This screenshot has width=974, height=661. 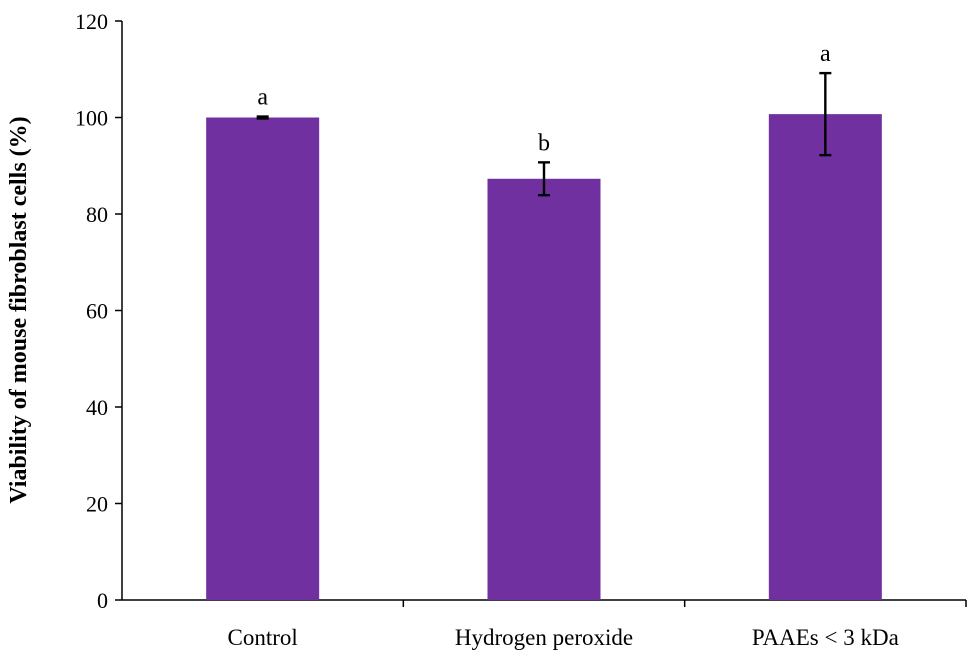 What do you see at coordinates (544, 143) in the screenshot?
I see `significance-label: b` at bounding box center [544, 143].